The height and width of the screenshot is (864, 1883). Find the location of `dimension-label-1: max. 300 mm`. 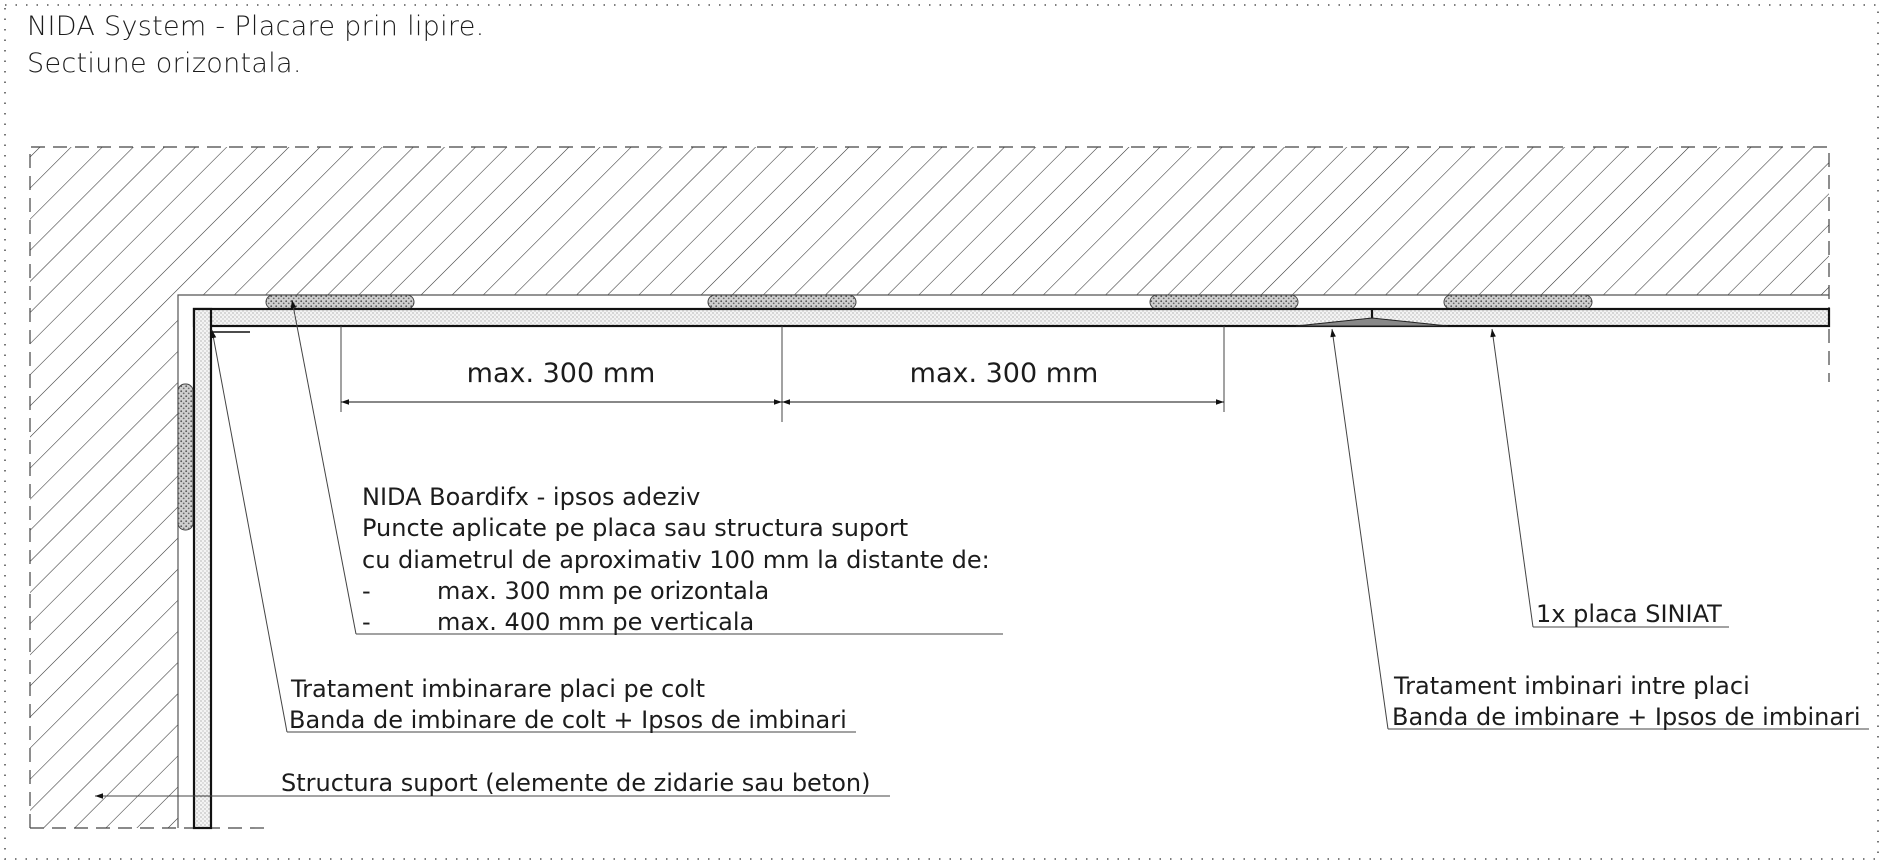

dimension-label-1: max. 300 mm is located at coordinates (561, 373).